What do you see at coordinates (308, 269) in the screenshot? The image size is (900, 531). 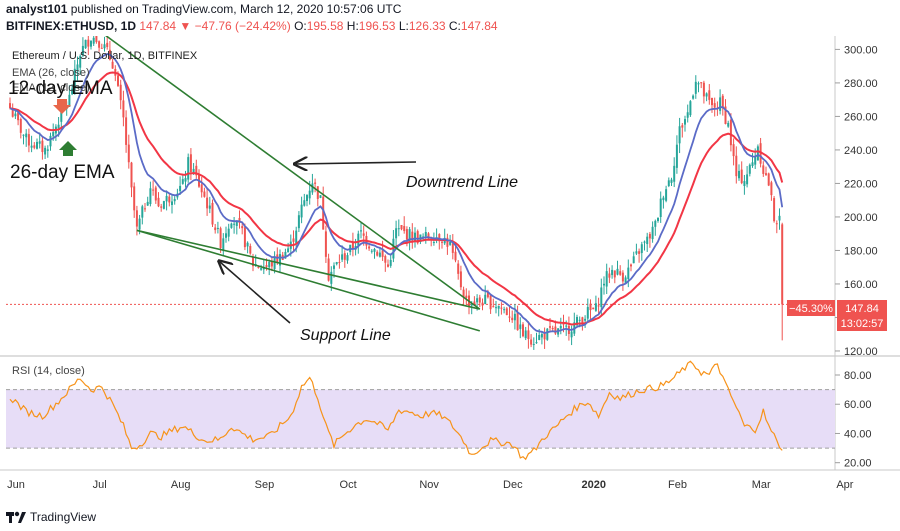 I see `support-line-upper` at bounding box center [308, 269].